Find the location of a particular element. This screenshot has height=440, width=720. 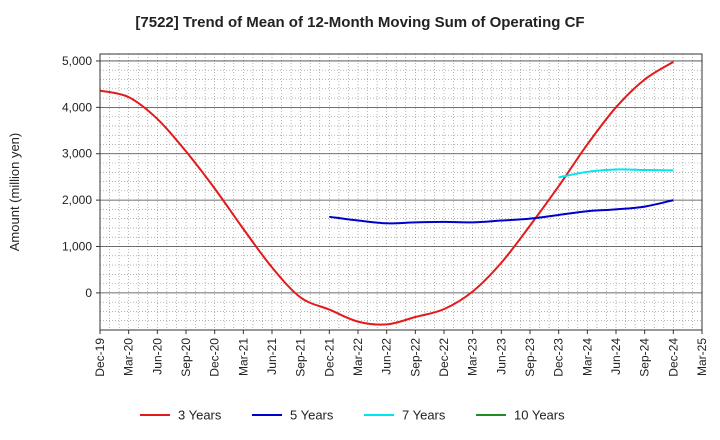

legend-item-5-years: 5 Years is located at coordinates (293, 415).